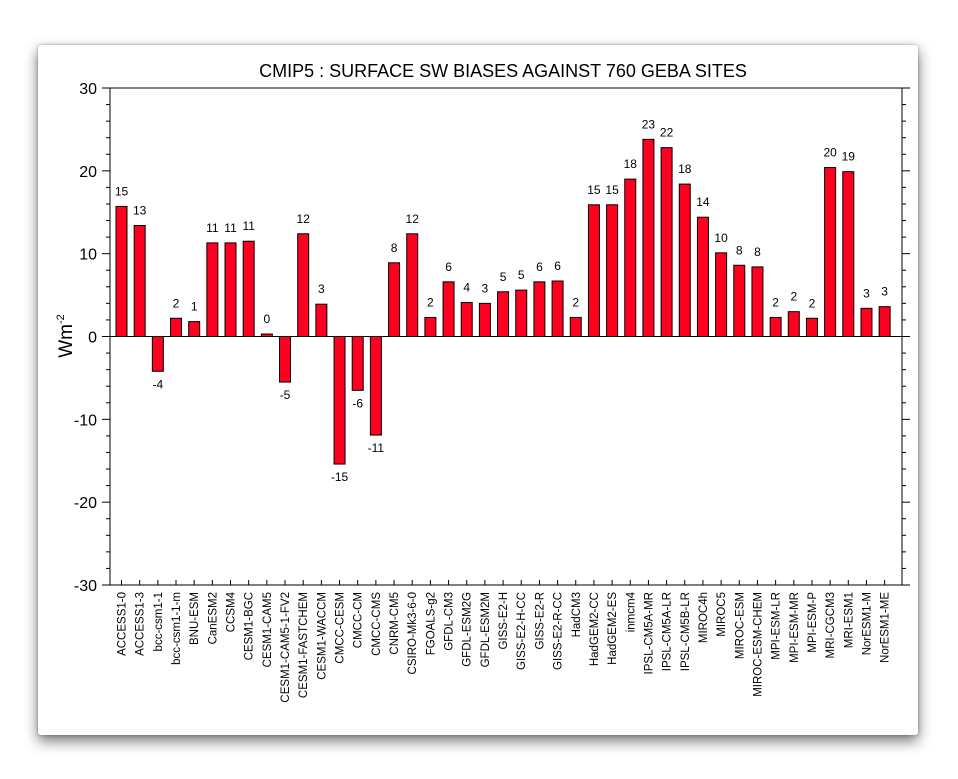  I want to click on data-label-HadGEM2-ES: 15, so click(612, 190).